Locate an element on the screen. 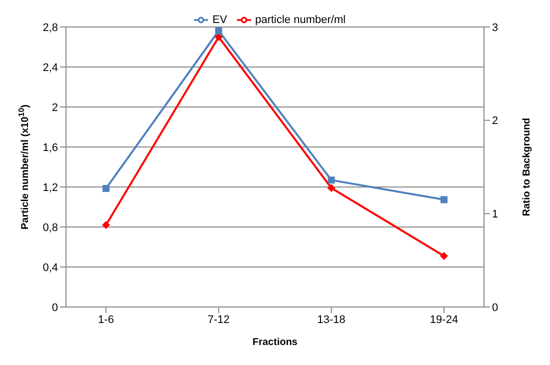  legend-label: EV is located at coordinates (220, 20).